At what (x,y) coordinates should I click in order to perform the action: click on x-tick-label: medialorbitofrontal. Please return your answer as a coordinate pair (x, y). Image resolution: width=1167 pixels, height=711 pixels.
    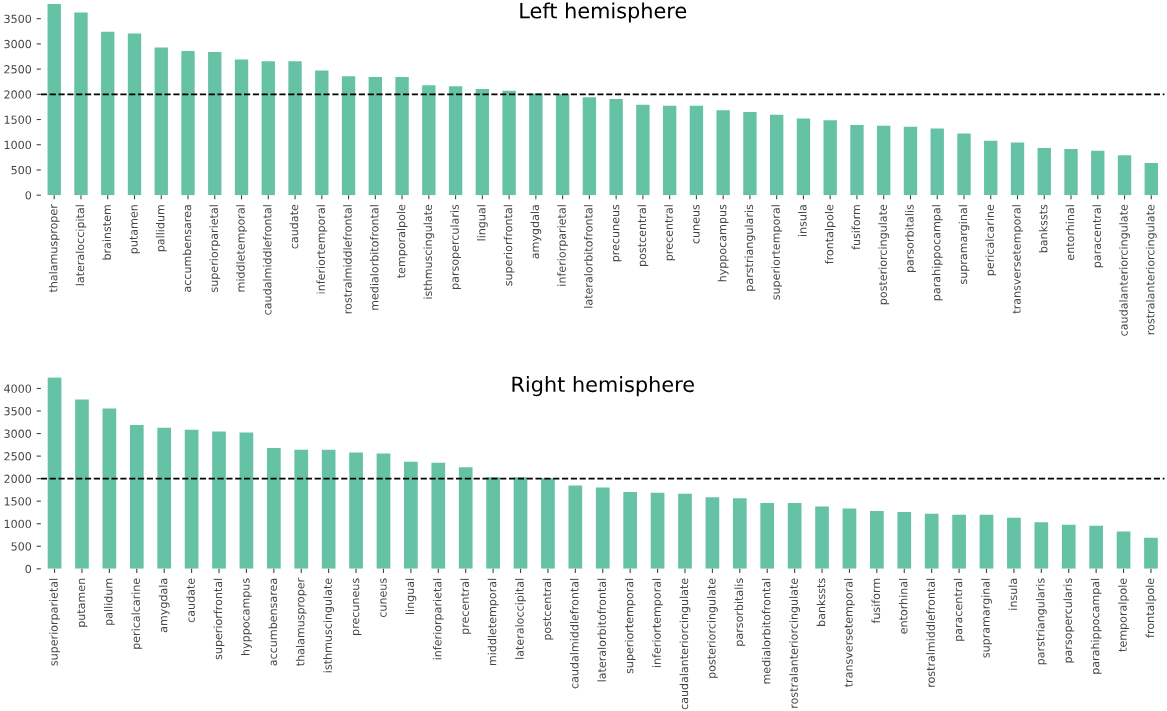
    Looking at the image, I should click on (374, 257).